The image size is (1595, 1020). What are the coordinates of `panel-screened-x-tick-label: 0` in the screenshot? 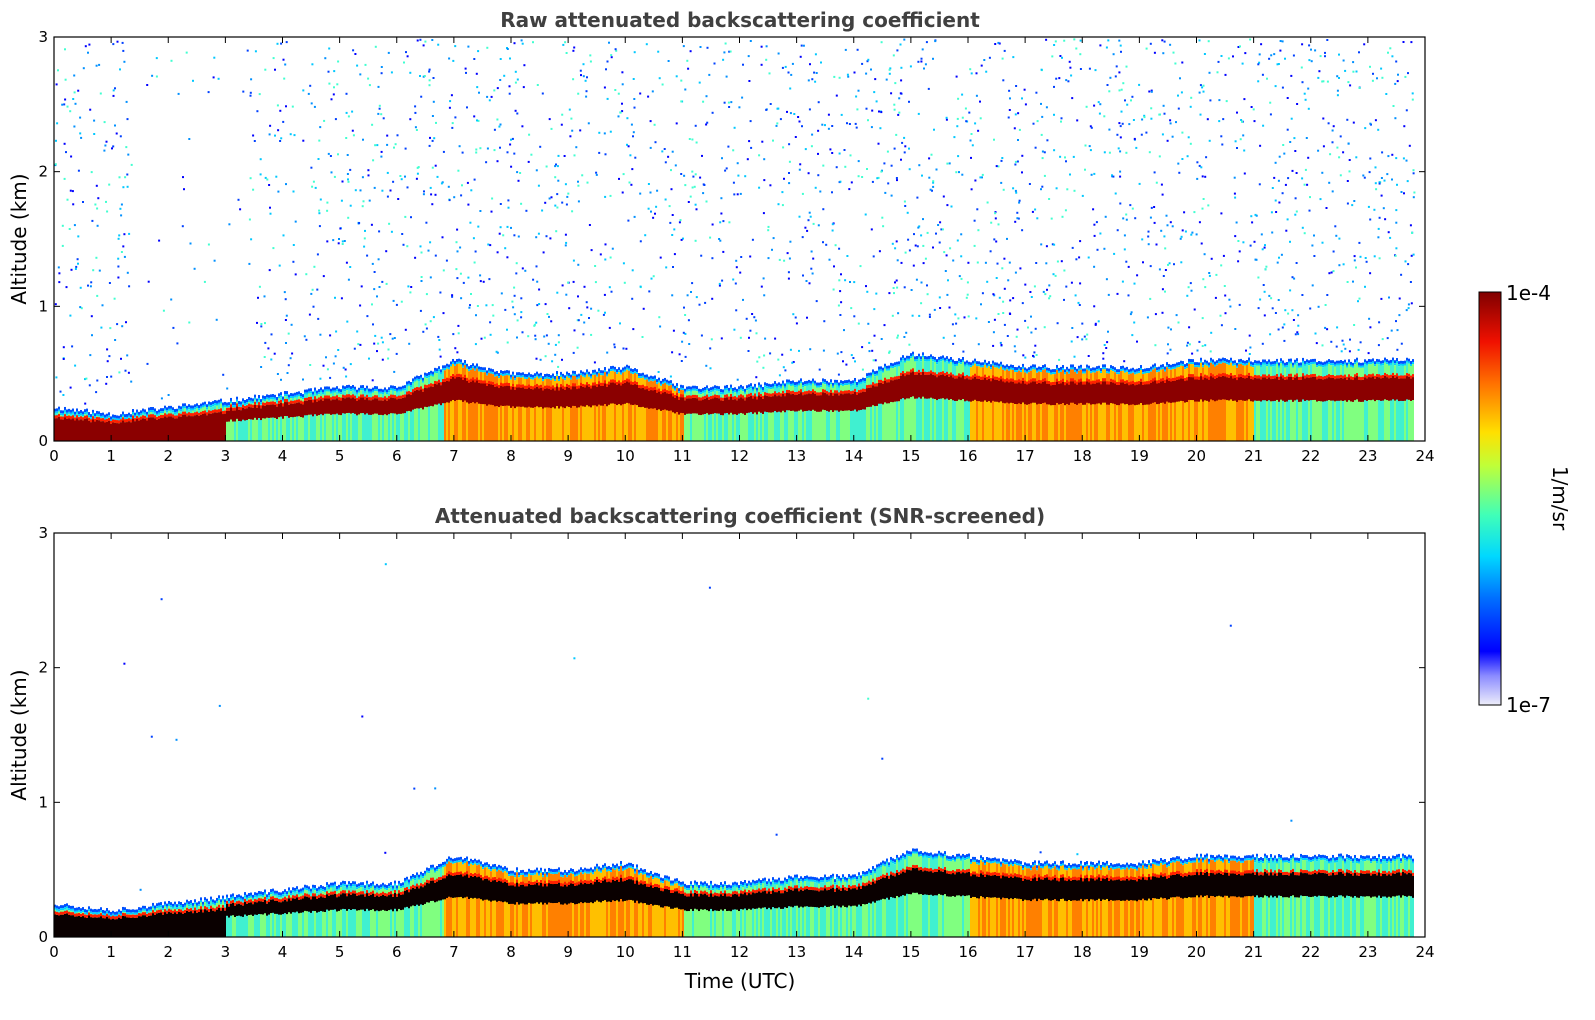 It's located at (54, 952).